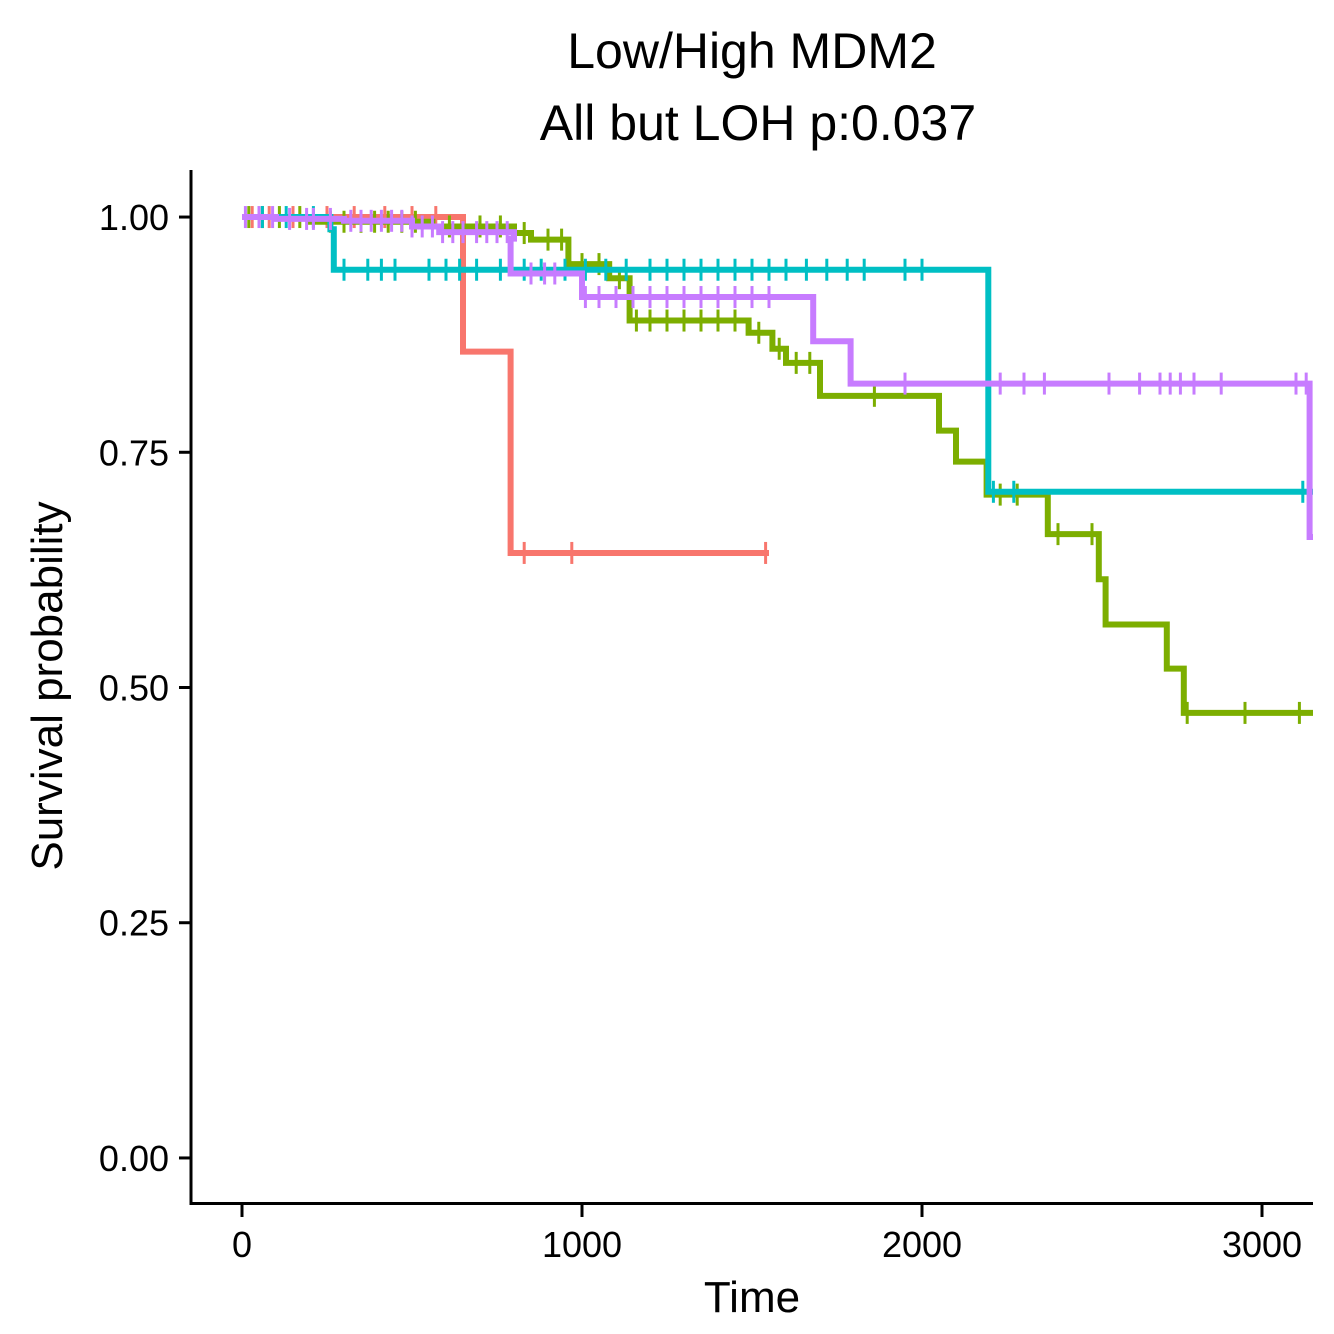 The width and height of the screenshot is (1334, 1334). Describe the element at coordinates (752, 1297) in the screenshot. I see `x-axis-label: Time` at that location.